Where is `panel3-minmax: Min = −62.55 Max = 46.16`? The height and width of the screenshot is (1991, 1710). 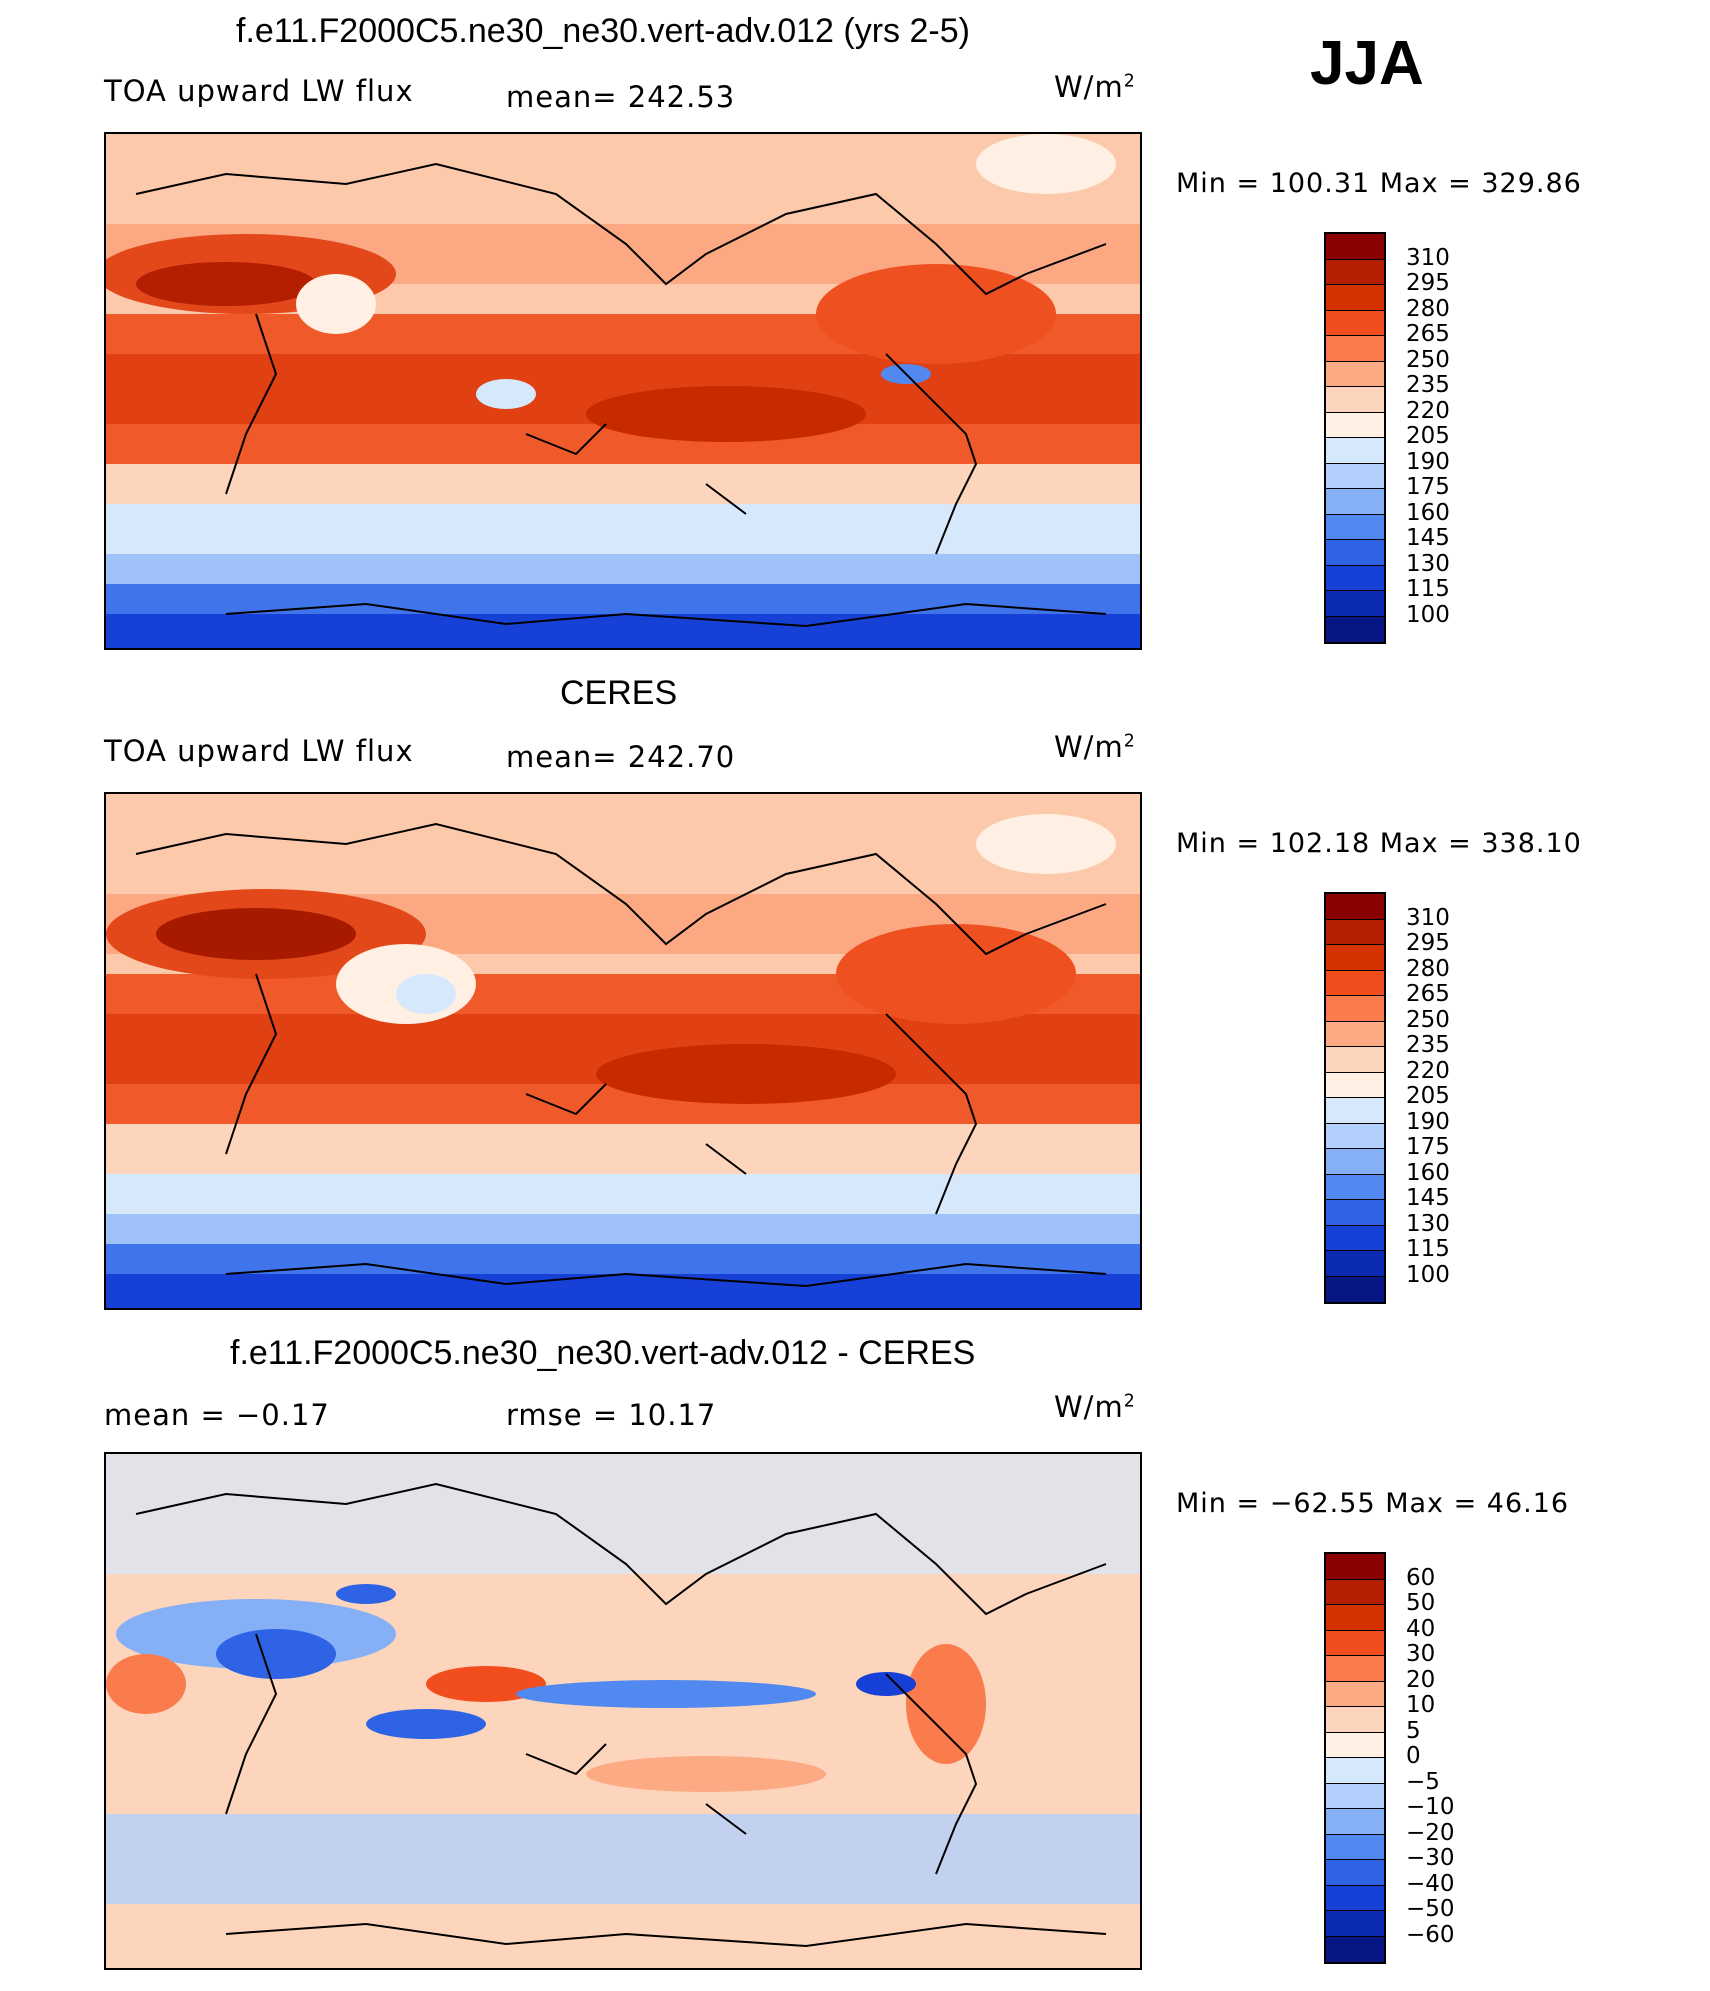
panel3-minmax: Min = −62.55 Max = 46.16 is located at coordinates (1373, 1503).